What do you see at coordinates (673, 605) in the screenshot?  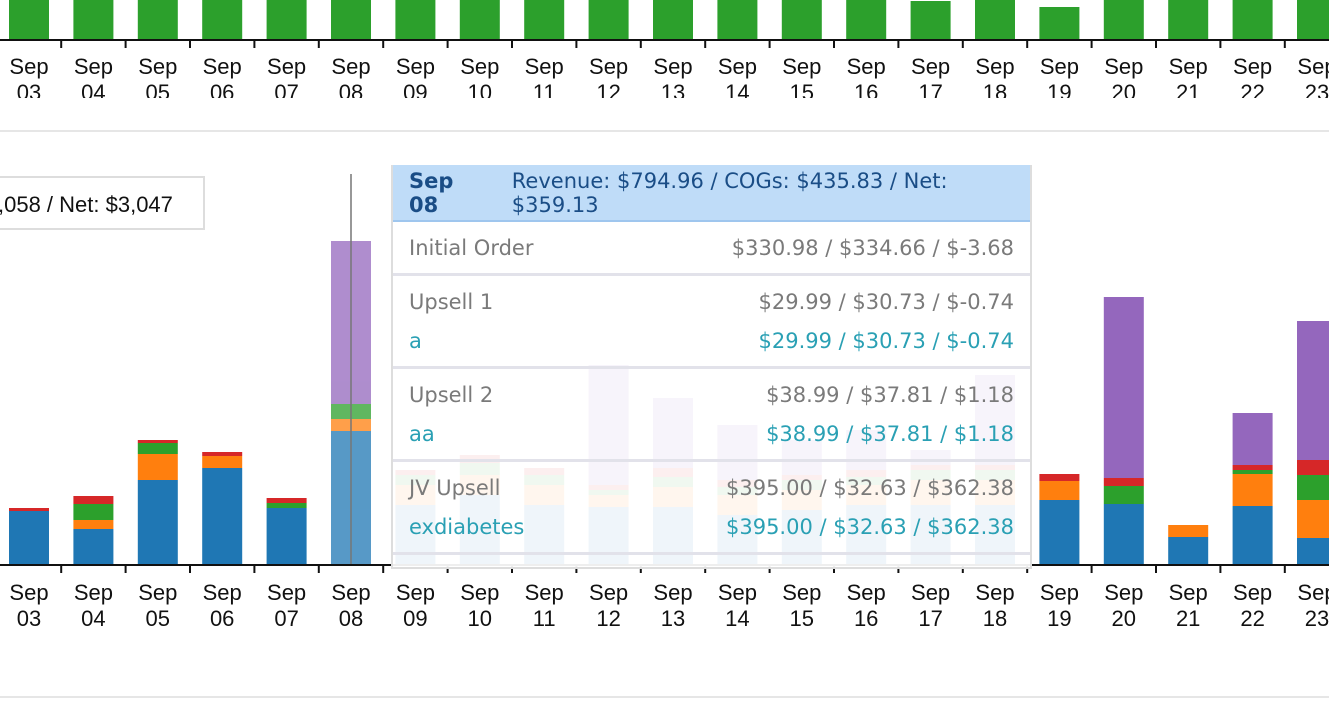 I see `x-tick-label: Sep 13` at bounding box center [673, 605].